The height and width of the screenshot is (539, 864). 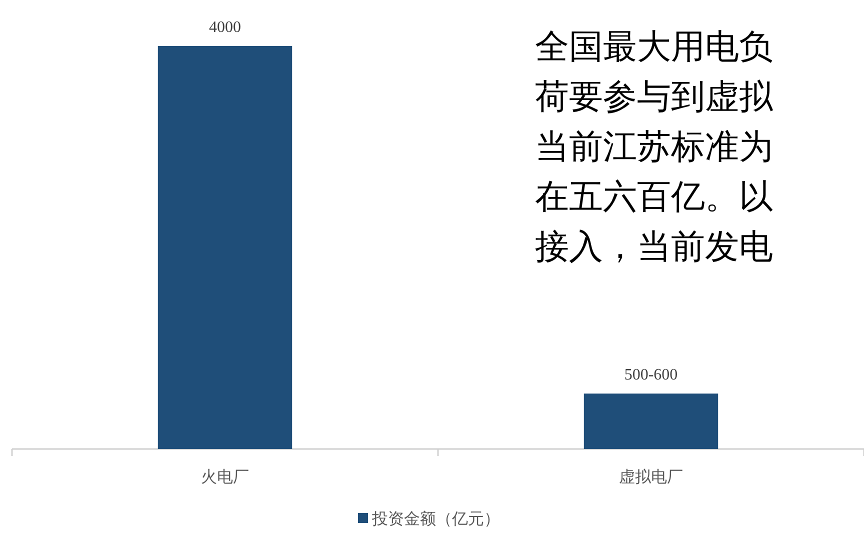 I want to click on annotation: 当前江苏标准为, so click(x=654, y=147).